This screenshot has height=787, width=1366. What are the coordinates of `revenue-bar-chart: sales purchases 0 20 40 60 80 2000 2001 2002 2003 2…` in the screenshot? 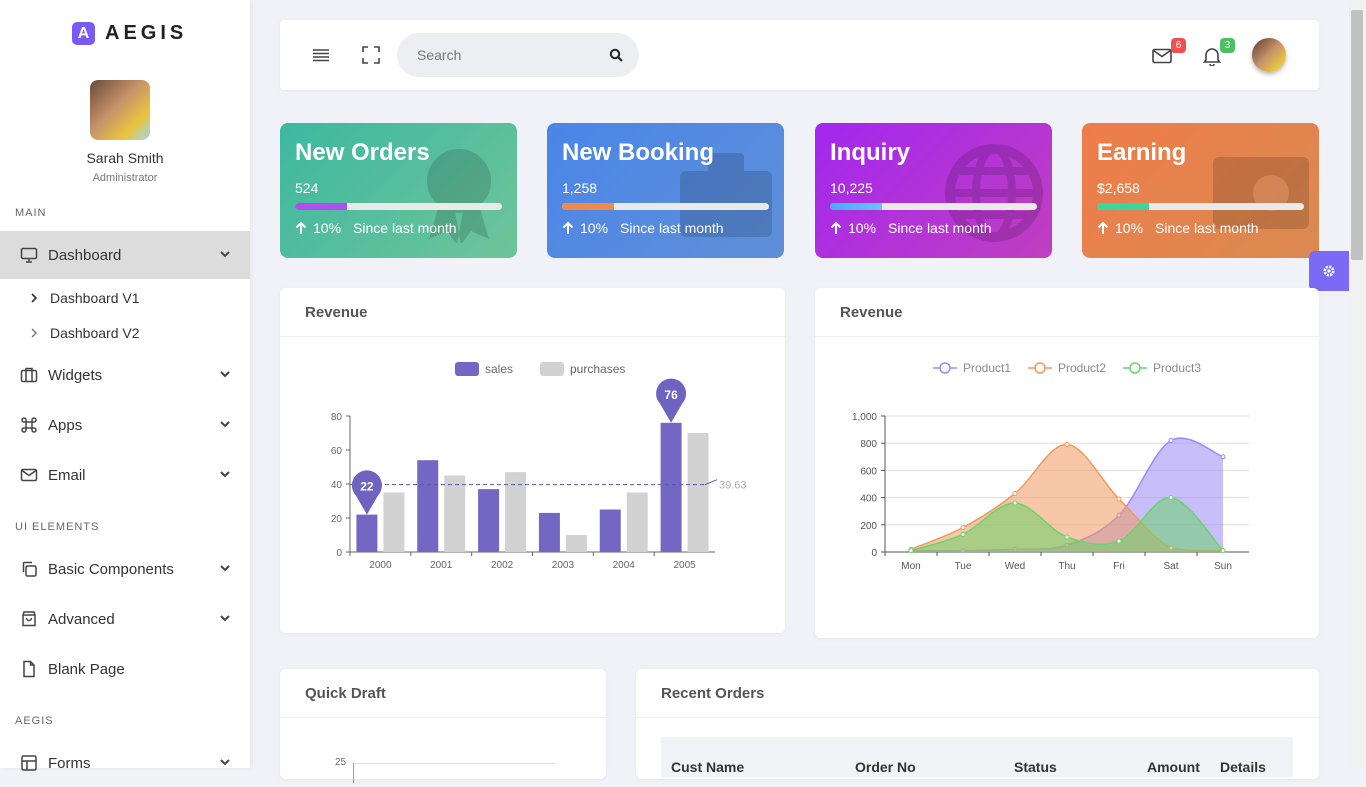 It's located at (539, 466).